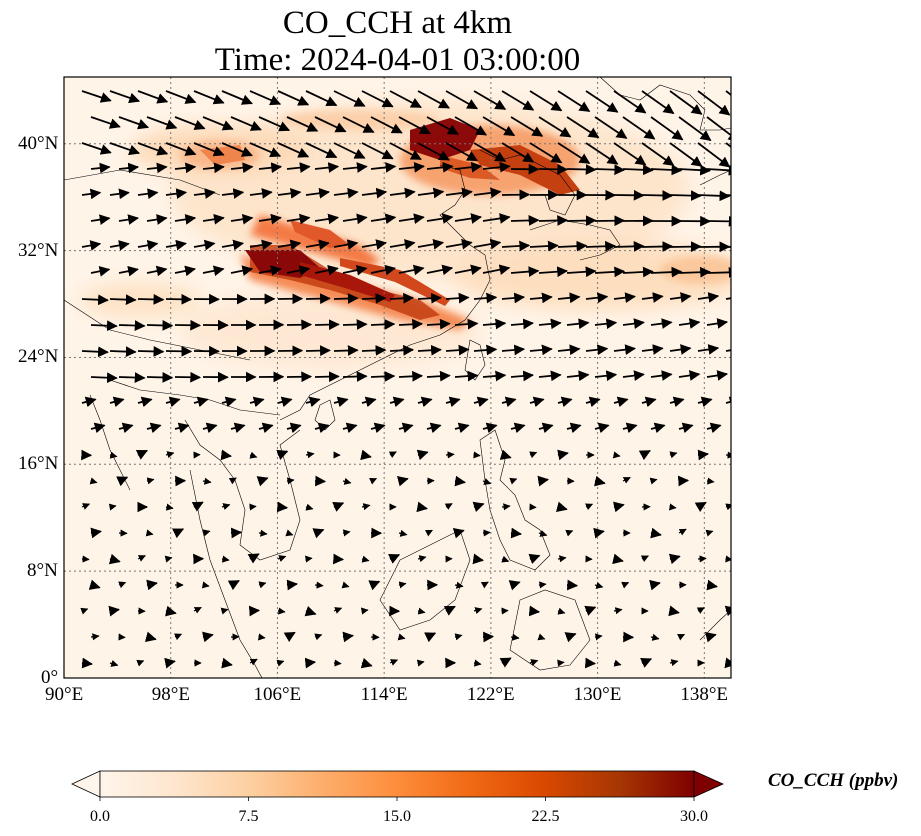 This screenshot has width=921, height=836. What do you see at coordinates (50, 677) in the screenshot?
I see `lat-tick-label: 0°` at bounding box center [50, 677].